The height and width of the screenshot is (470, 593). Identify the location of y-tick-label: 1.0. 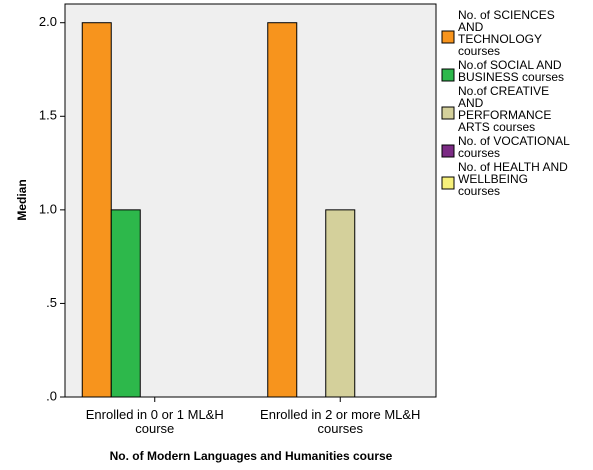
(48, 208).